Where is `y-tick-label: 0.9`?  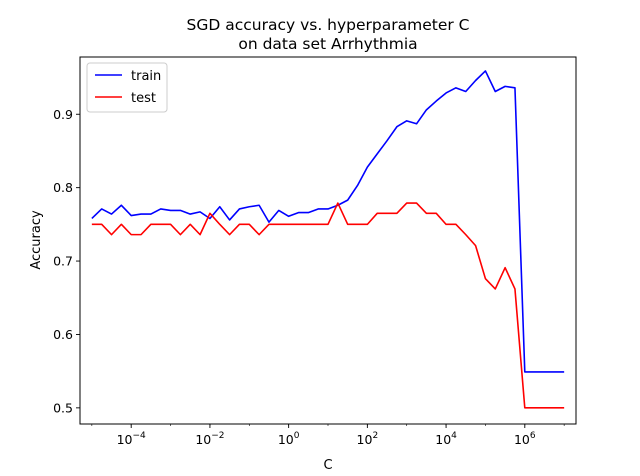
y-tick-label: 0.9 is located at coordinates (63, 114).